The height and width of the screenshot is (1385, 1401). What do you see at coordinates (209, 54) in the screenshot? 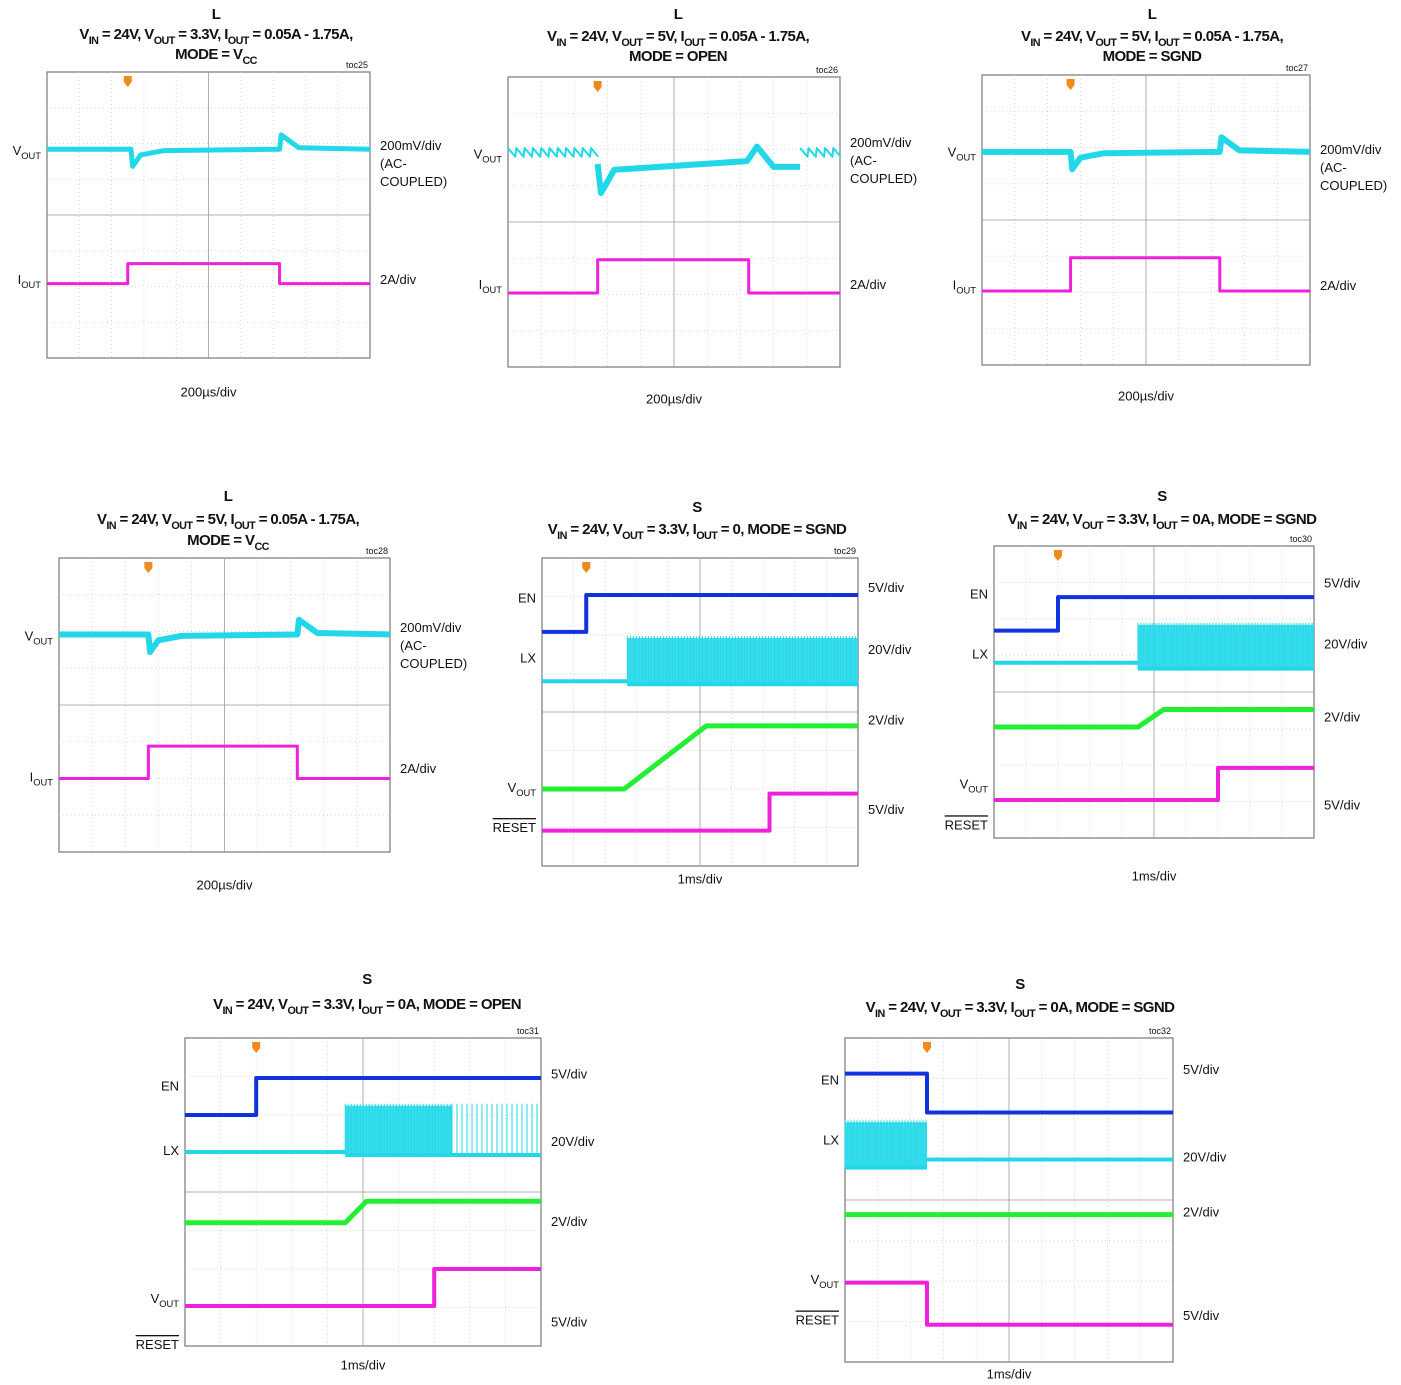
I see `text-part: MODE = V` at bounding box center [209, 54].